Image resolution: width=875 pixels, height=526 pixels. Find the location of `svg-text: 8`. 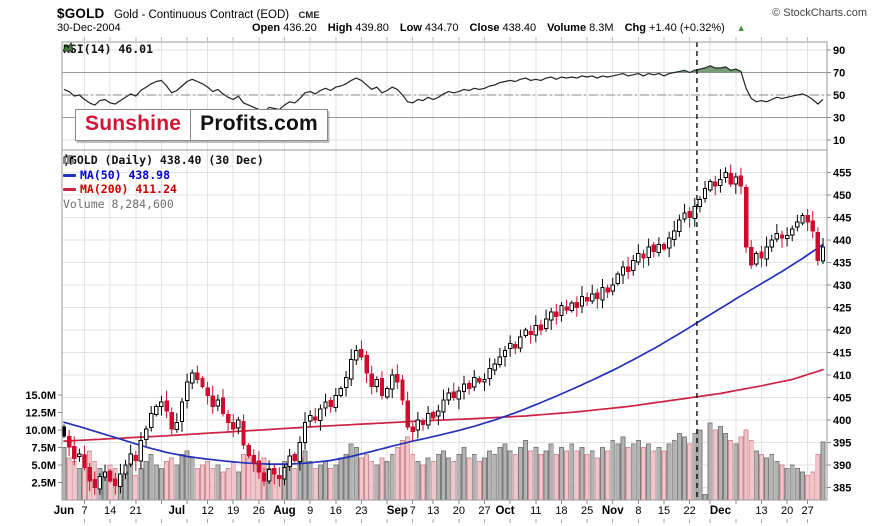

svg-text: 8 is located at coordinates (638, 511).